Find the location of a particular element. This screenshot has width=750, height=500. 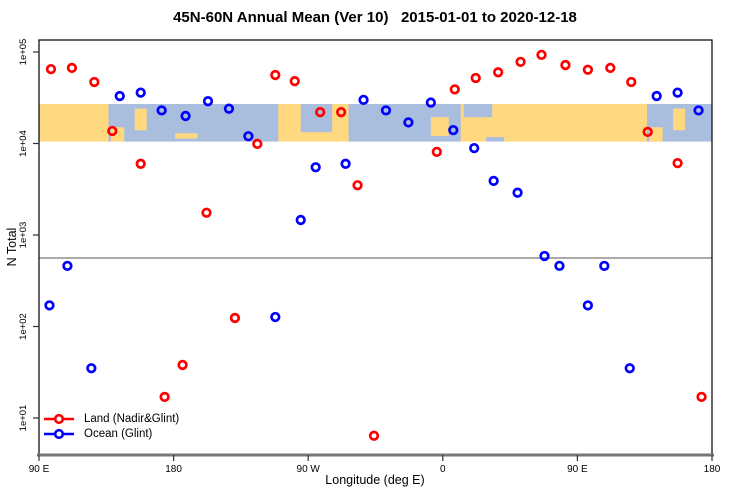

y-tick-label: 1e+05 is located at coordinates (23, 52).